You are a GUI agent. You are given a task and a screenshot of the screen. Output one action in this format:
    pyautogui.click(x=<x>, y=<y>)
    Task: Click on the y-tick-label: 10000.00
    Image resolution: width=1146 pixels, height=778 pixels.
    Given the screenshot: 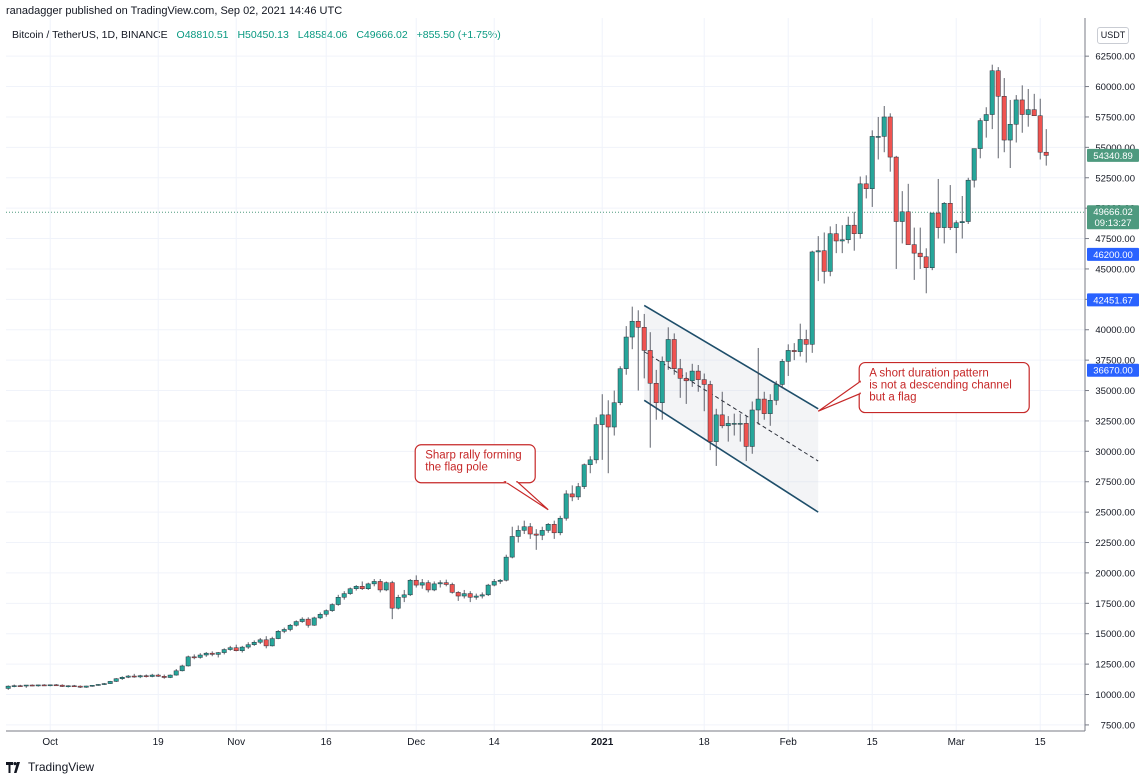 What is the action you would take?
    pyautogui.click(x=1115, y=695)
    